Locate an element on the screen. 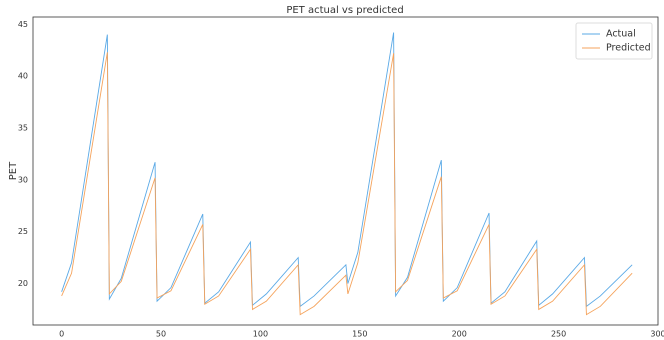 Image resolution: width=664 pixels, height=340 pixels. legend: Actual Predicted is located at coordinates (614, 41).